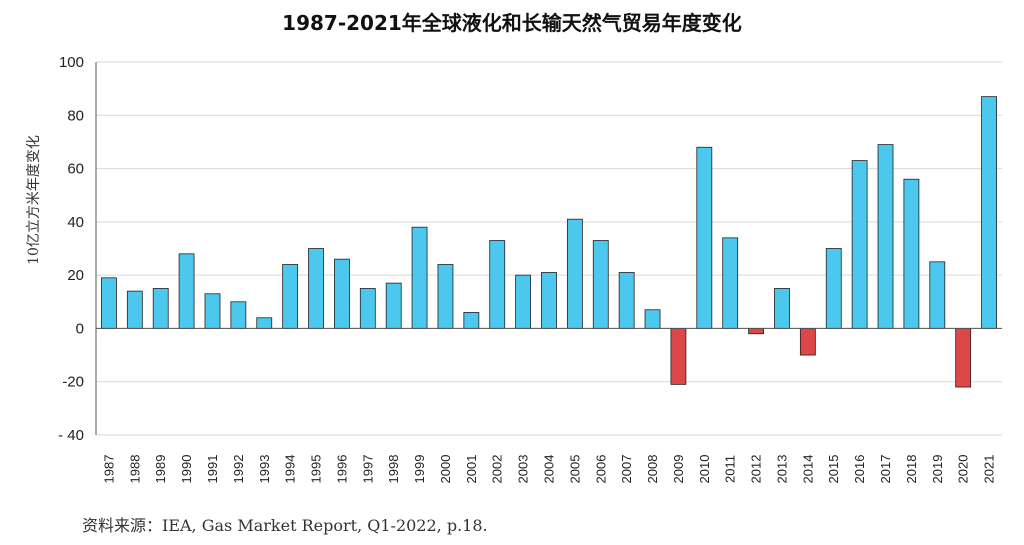  I want to click on x-tick-label: 1997, so click(367, 469).